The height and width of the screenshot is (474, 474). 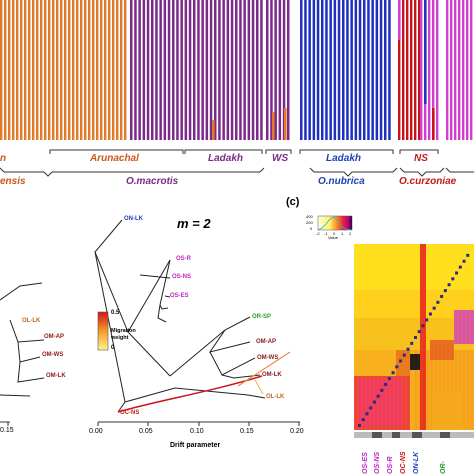 I want to click on region-label-ws: WS, so click(x=280, y=158).